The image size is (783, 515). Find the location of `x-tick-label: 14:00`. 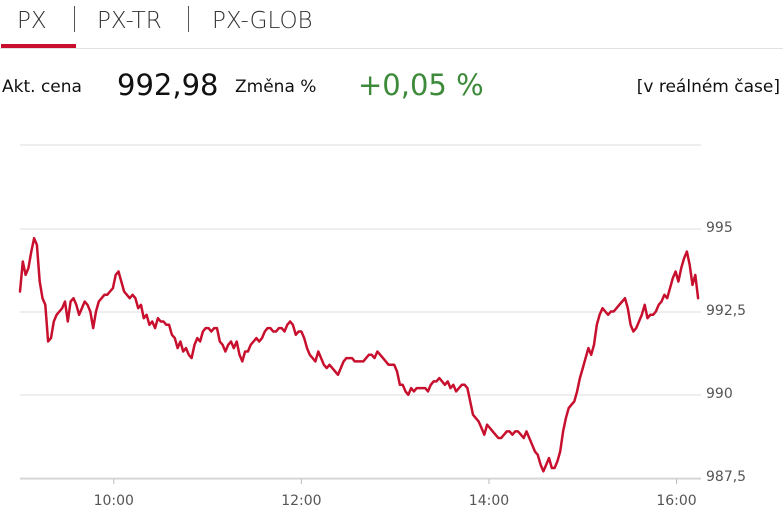

x-tick-label: 14:00 is located at coordinates (489, 501).